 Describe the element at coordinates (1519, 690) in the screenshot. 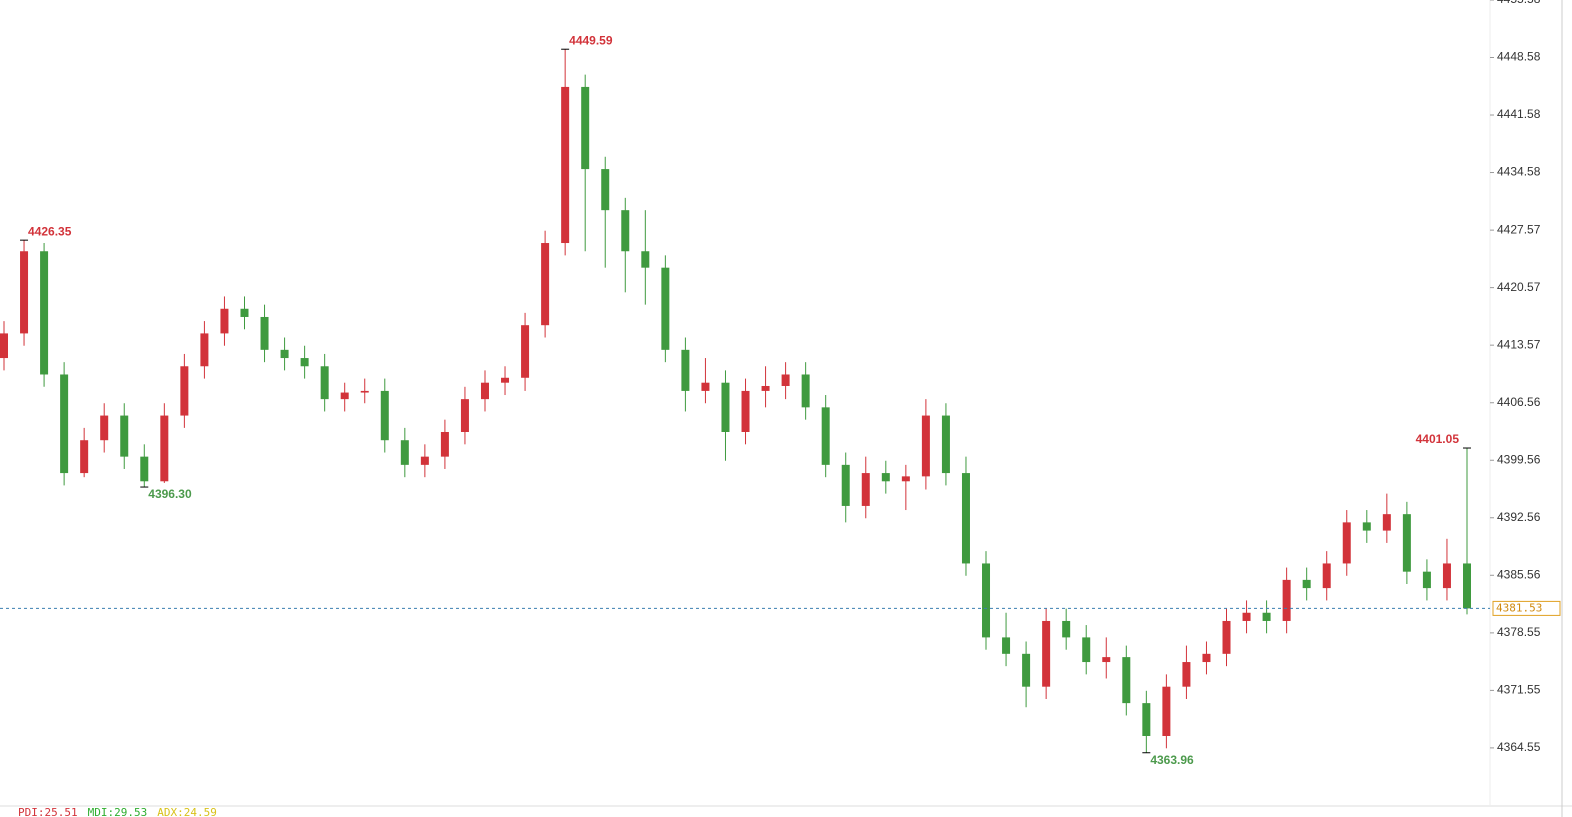

I see `y-tick-label: 4371.55` at that location.